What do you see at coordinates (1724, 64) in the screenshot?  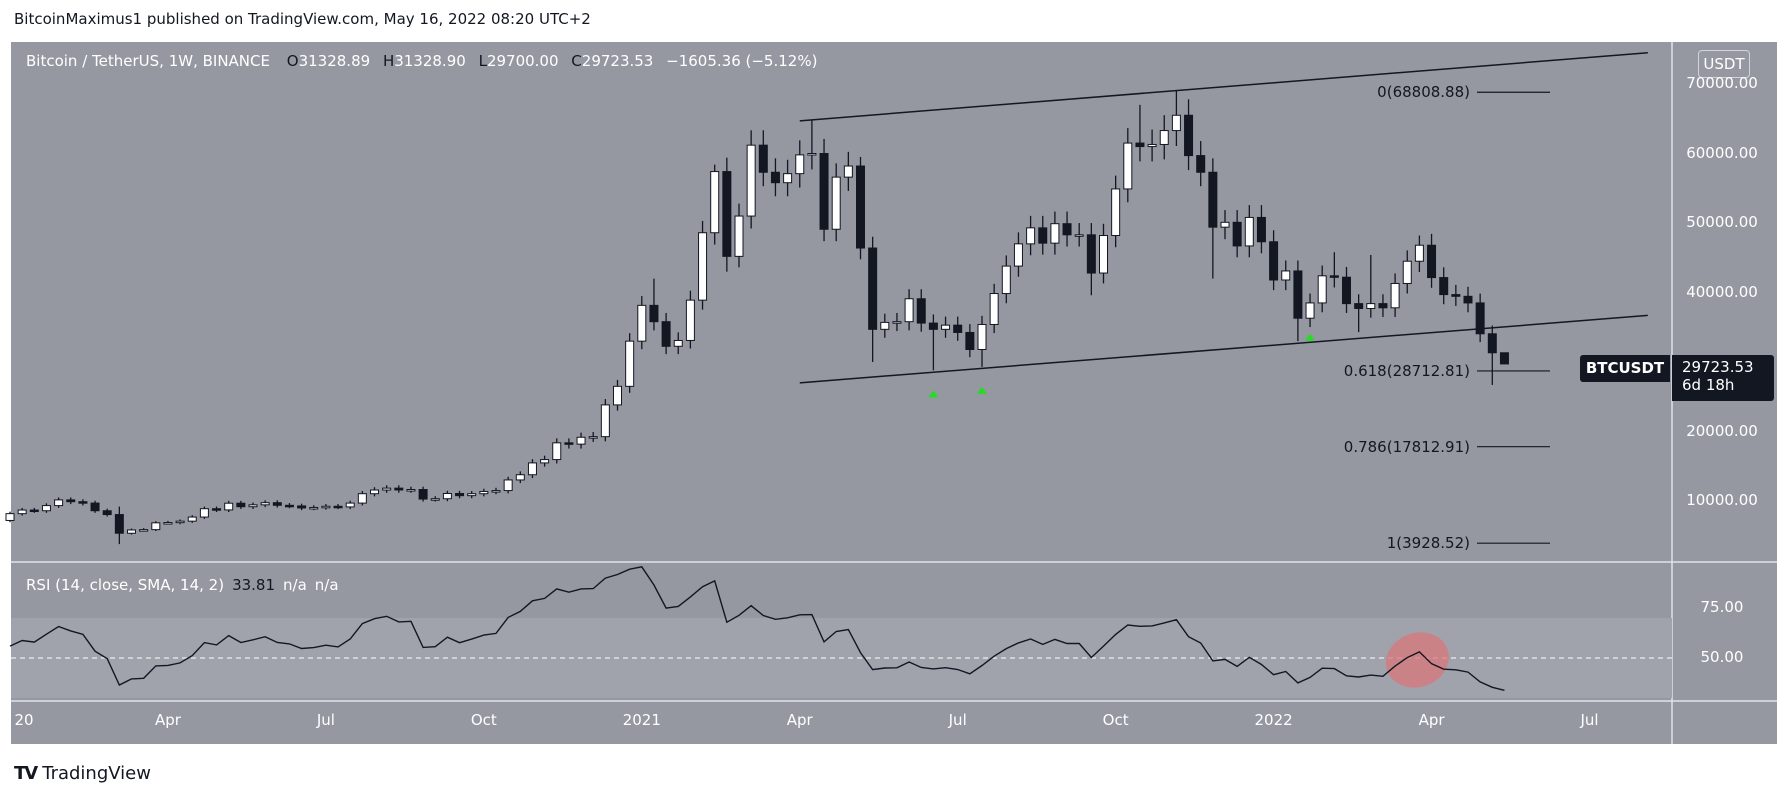 I see `currency-button: USDT` at bounding box center [1724, 64].